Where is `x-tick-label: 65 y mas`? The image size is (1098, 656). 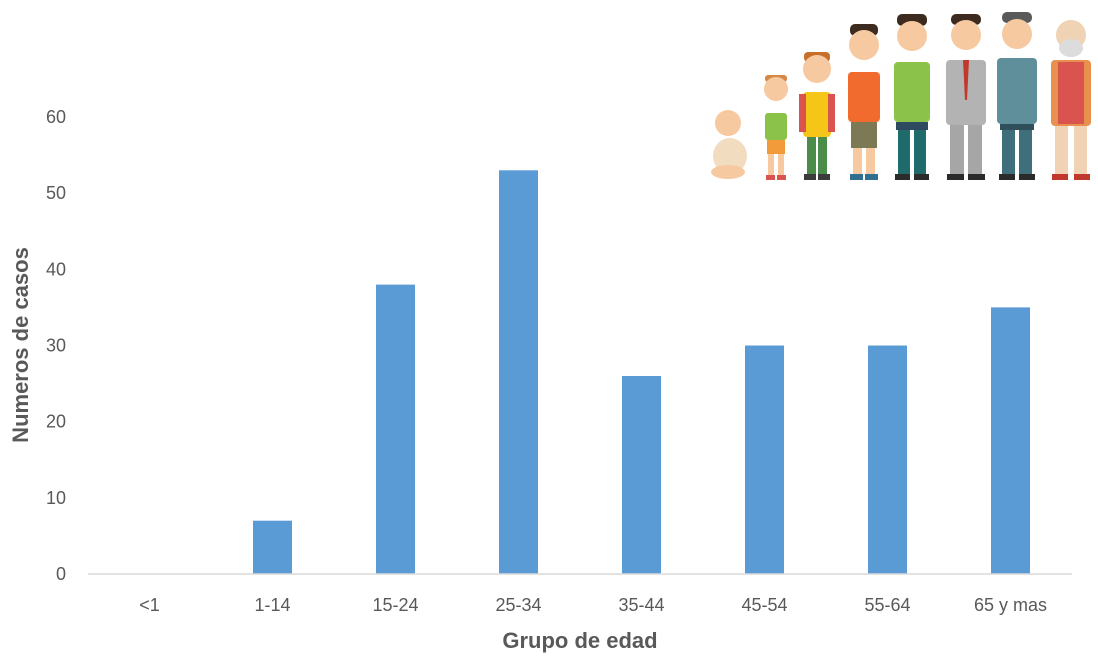
x-tick-label: 65 y mas is located at coordinates (1010, 605).